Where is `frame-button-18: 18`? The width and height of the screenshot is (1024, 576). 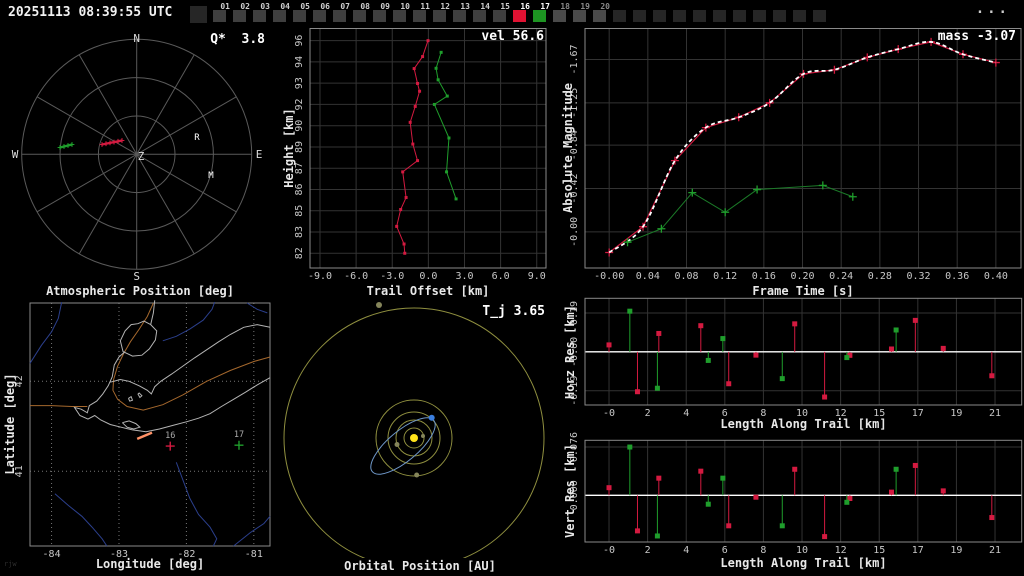 frame-button-18: 18 is located at coordinates (561, 12).